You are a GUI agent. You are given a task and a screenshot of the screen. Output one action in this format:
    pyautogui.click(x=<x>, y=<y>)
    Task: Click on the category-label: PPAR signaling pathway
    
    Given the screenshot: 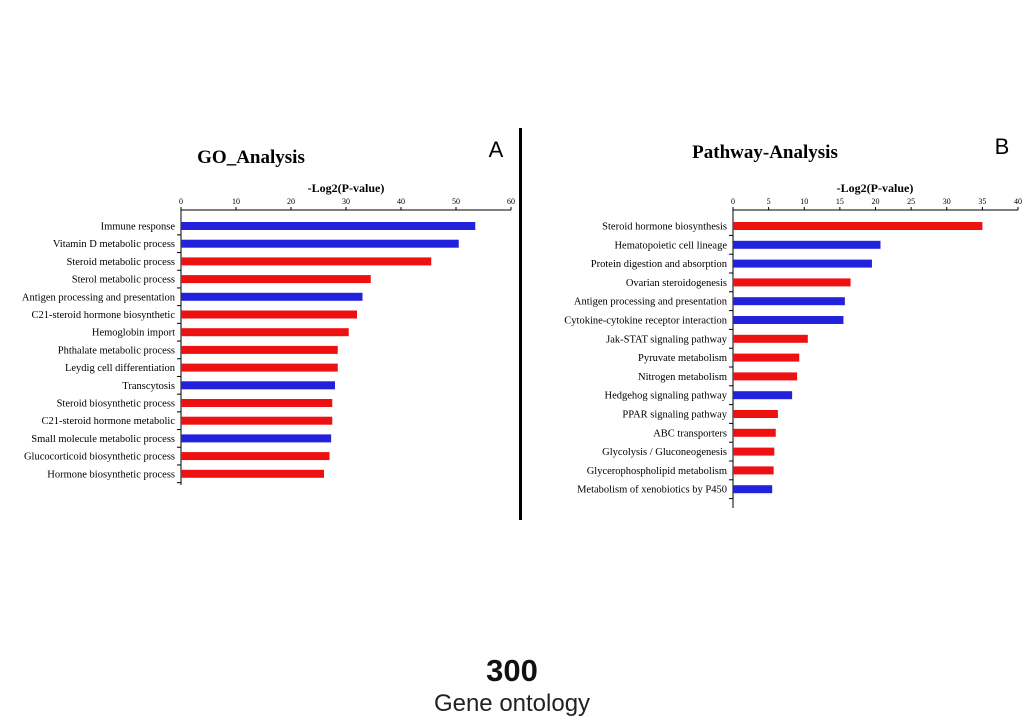 What is the action you would take?
    pyautogui.click(x=674, y=415)
    